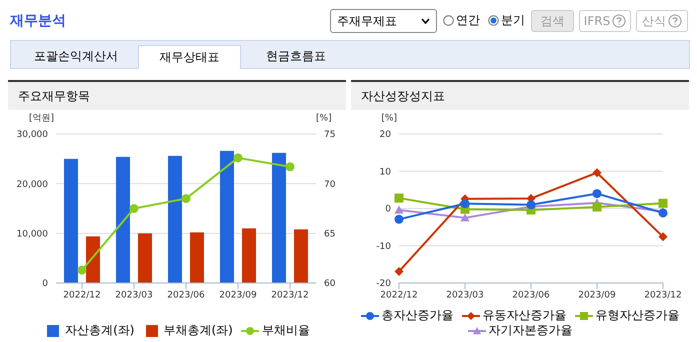 The height and width of the screenshot is (342, 697). Describe the element at coordinates (520, 96) in the screenshot. I see `chart-title: 자산성장성지표` at that location.